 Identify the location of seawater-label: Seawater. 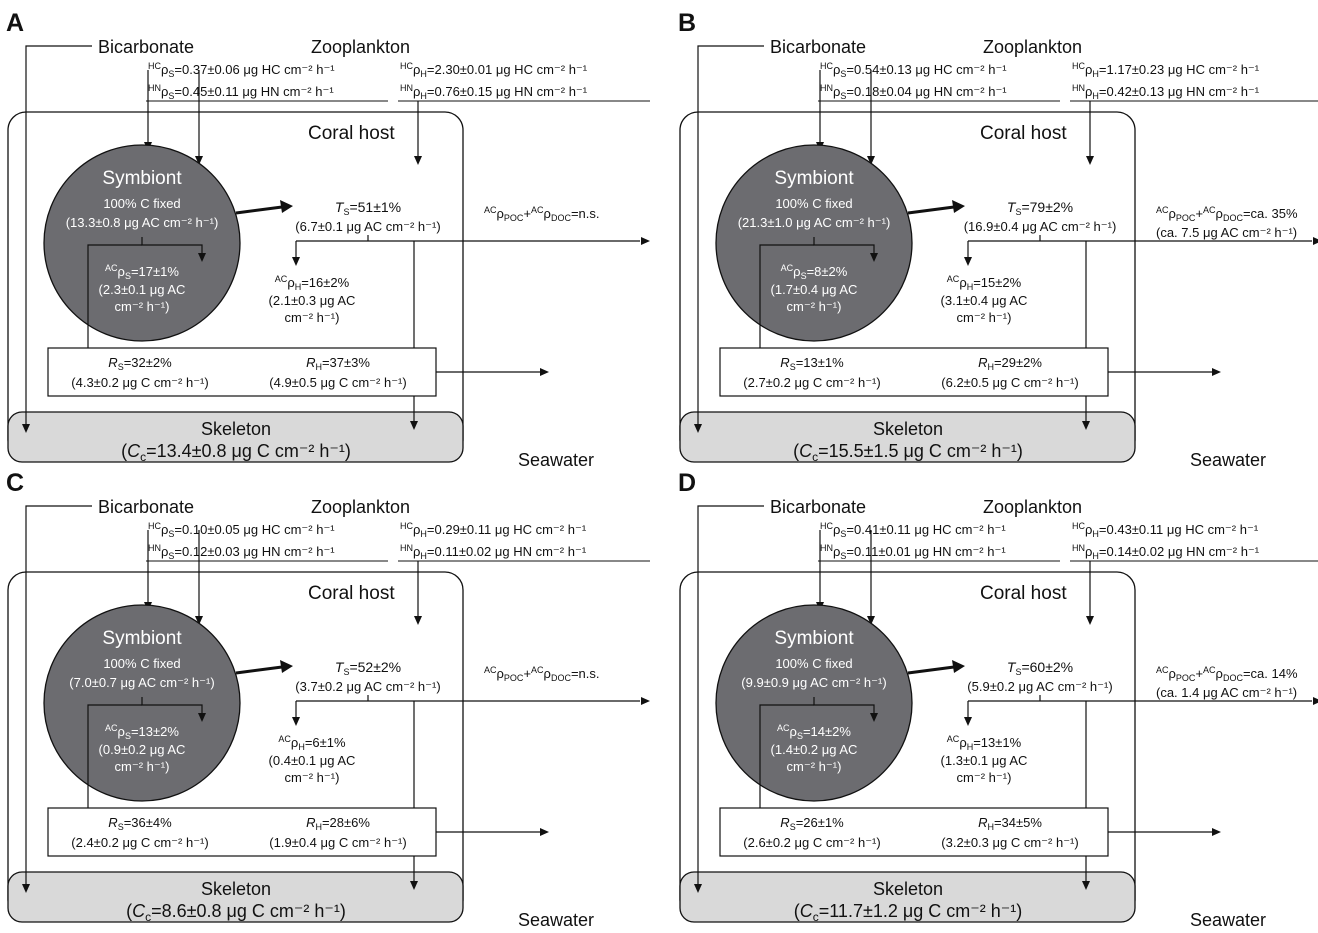
(1228, 460).